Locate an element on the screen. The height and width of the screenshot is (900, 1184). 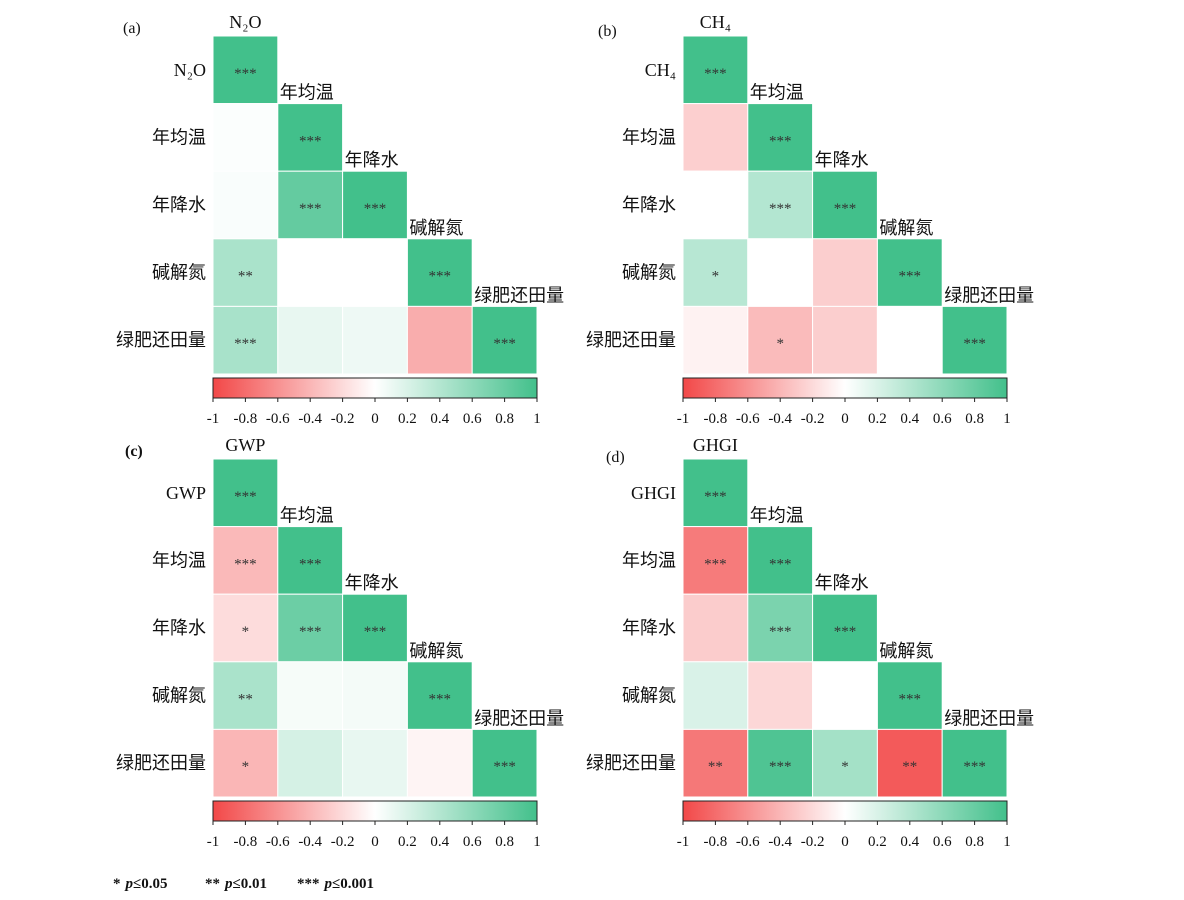
colorbar-tick-label: -0.2 is located at coordinates (813, 419).